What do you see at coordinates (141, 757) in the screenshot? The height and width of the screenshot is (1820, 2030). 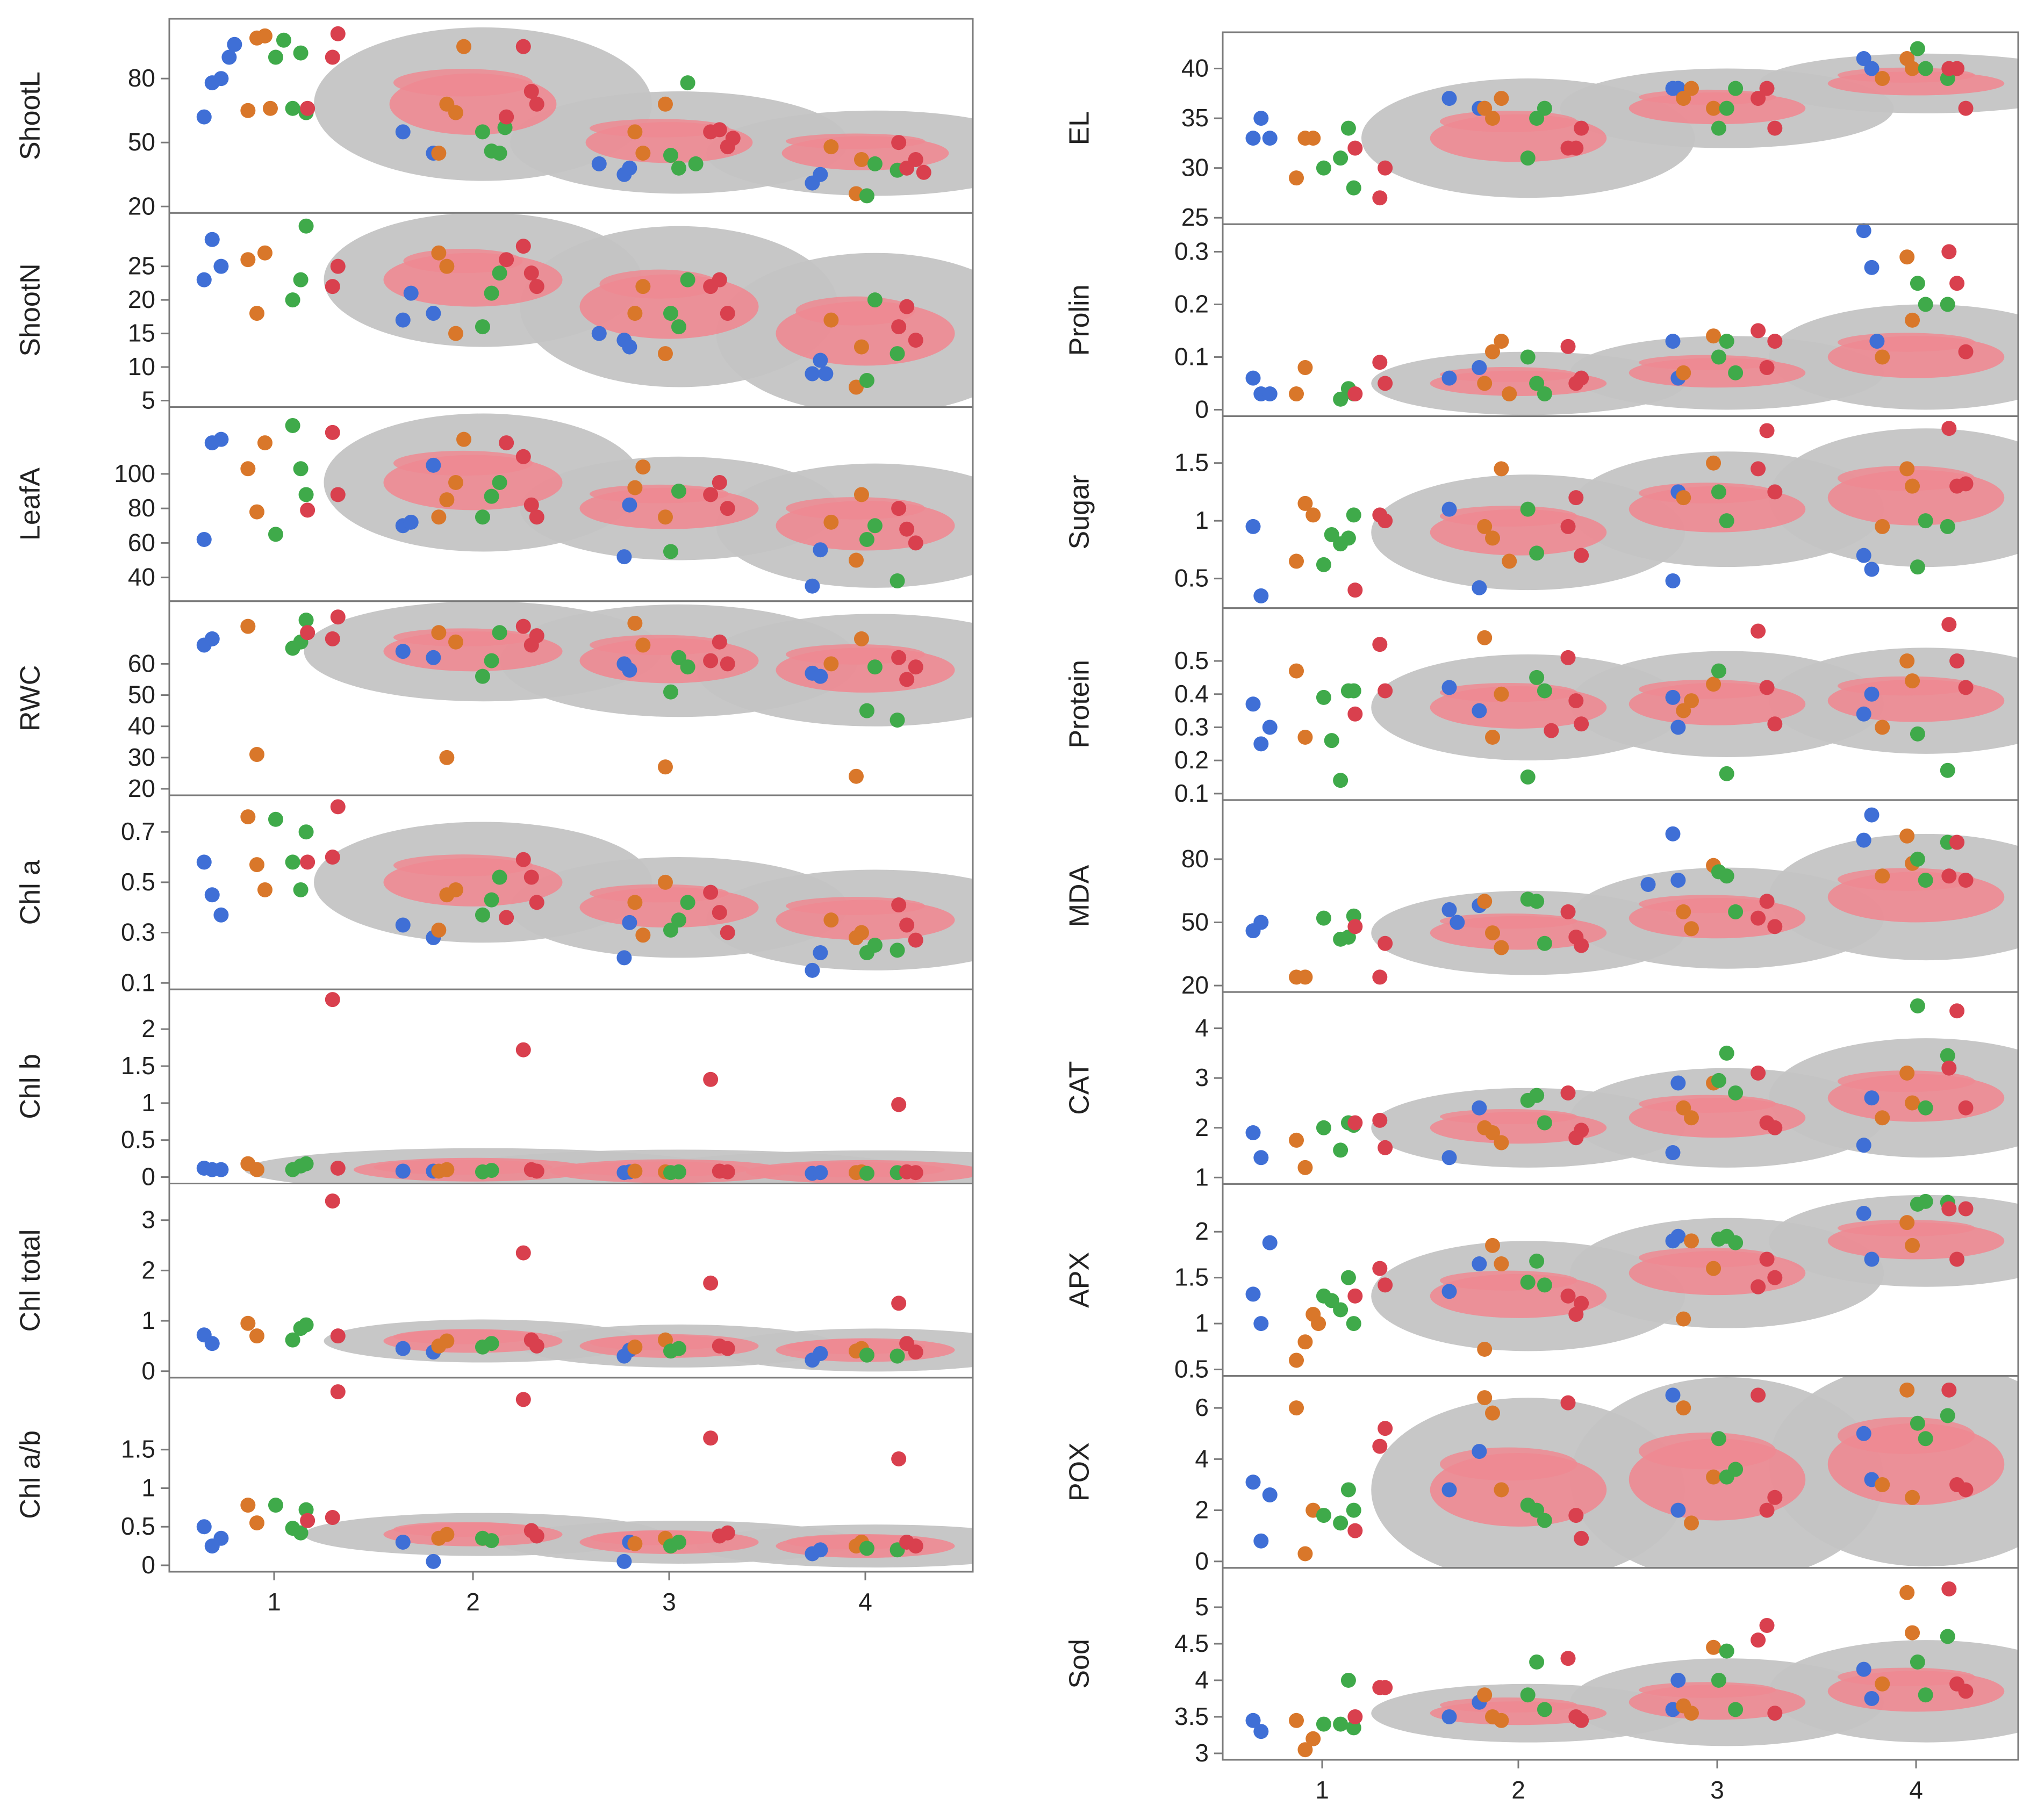 I see `y-tick-label: 30` at bounding box center [141, 757].